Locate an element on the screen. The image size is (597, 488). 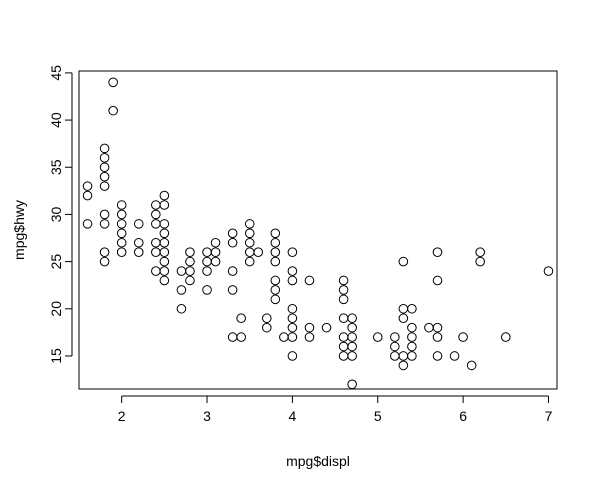
x-tick-label: 6 is located at coordinates (463, 416).